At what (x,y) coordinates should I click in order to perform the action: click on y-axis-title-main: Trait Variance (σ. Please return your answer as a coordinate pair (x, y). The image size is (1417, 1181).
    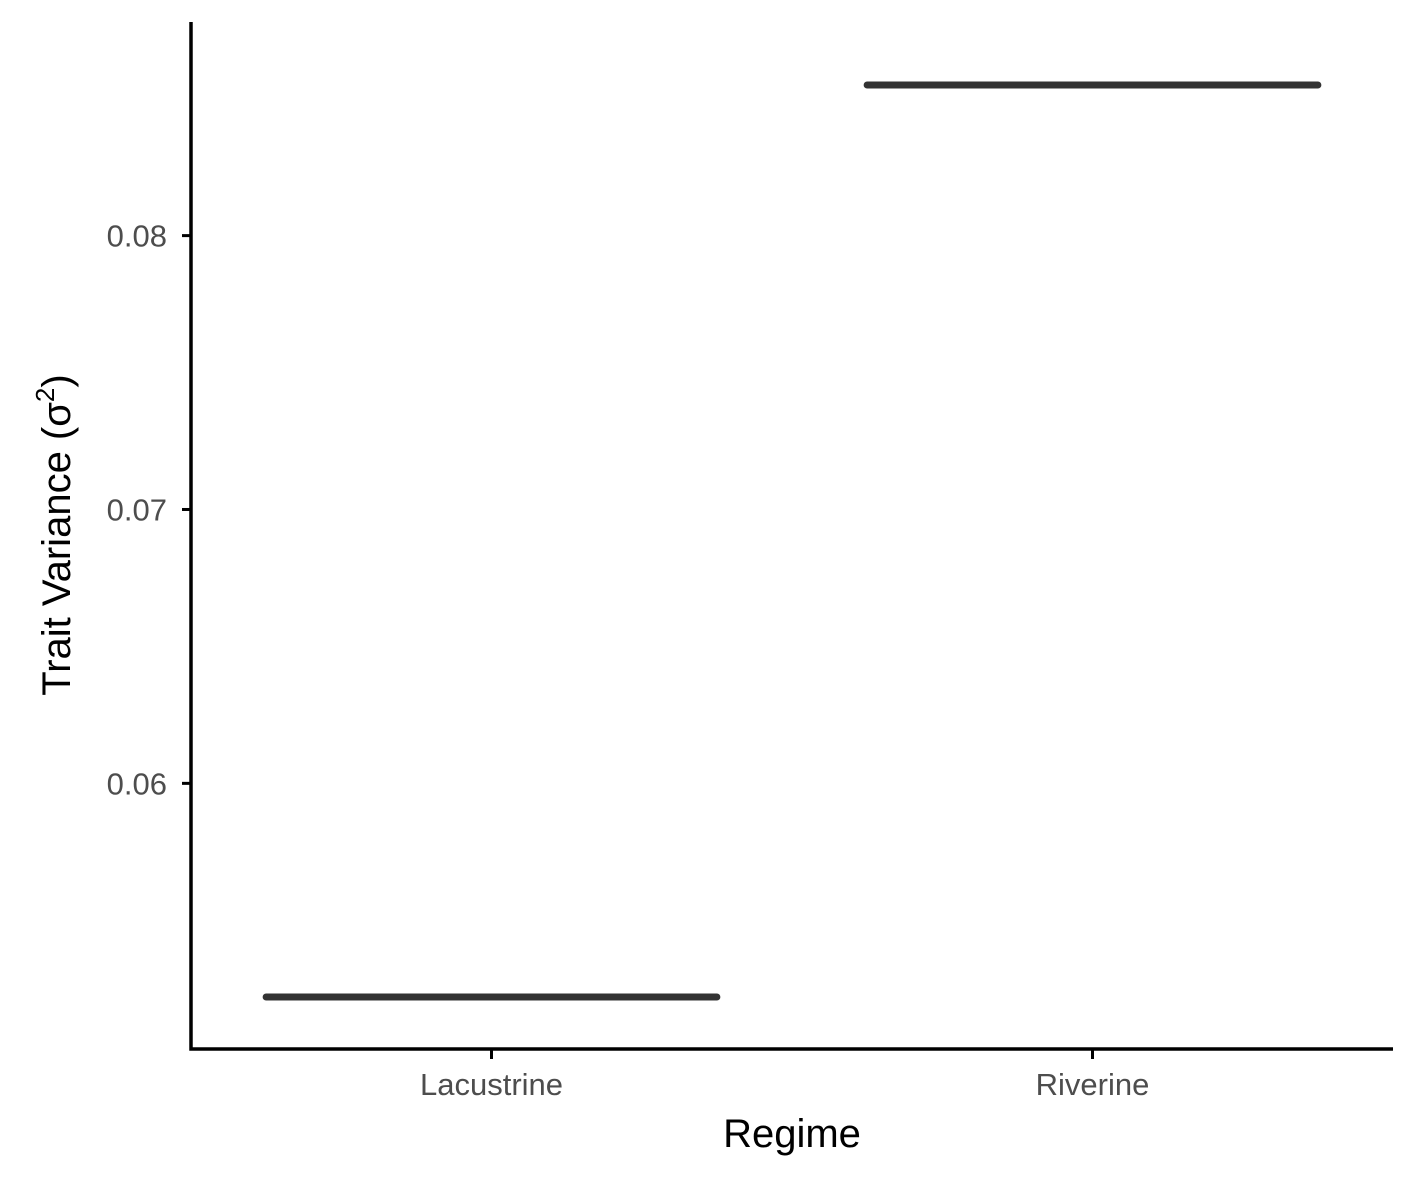
    Looking at the image, I should click on (57, 549).